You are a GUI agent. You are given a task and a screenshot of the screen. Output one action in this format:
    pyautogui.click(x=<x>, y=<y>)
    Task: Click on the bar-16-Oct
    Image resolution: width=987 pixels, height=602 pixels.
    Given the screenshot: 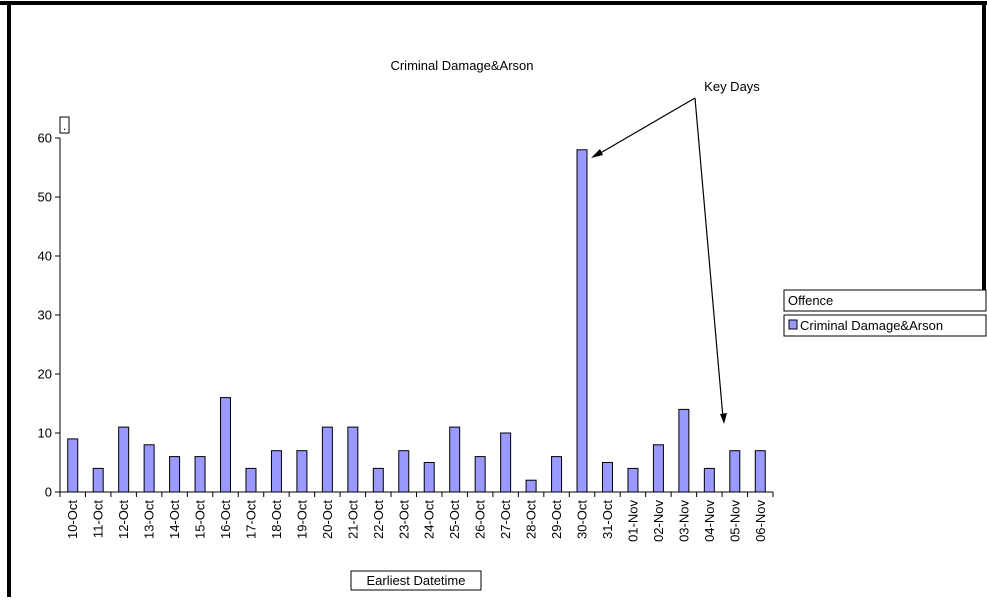 What is the action you would take?
    pyautogui.click(x=226, y=445)
    